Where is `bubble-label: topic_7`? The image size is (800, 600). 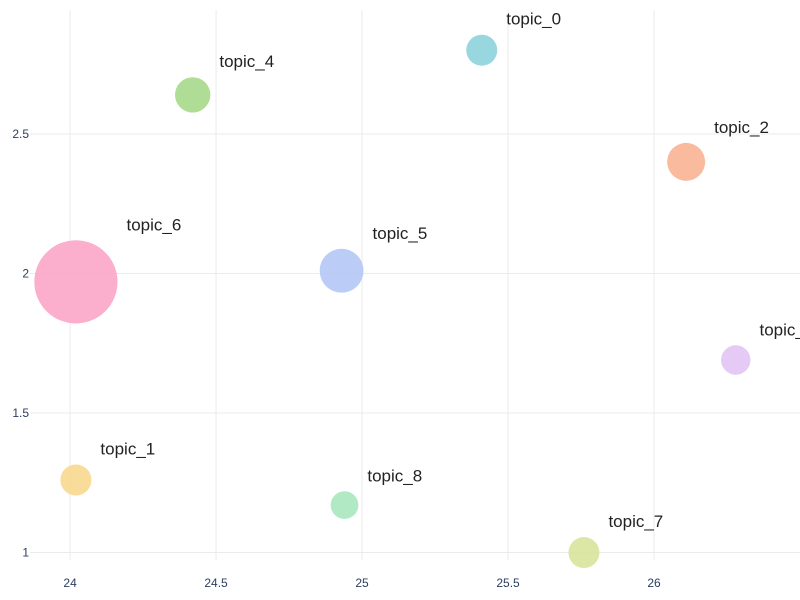 bubble-label: topic_7 is located at coordinates (635, 521).